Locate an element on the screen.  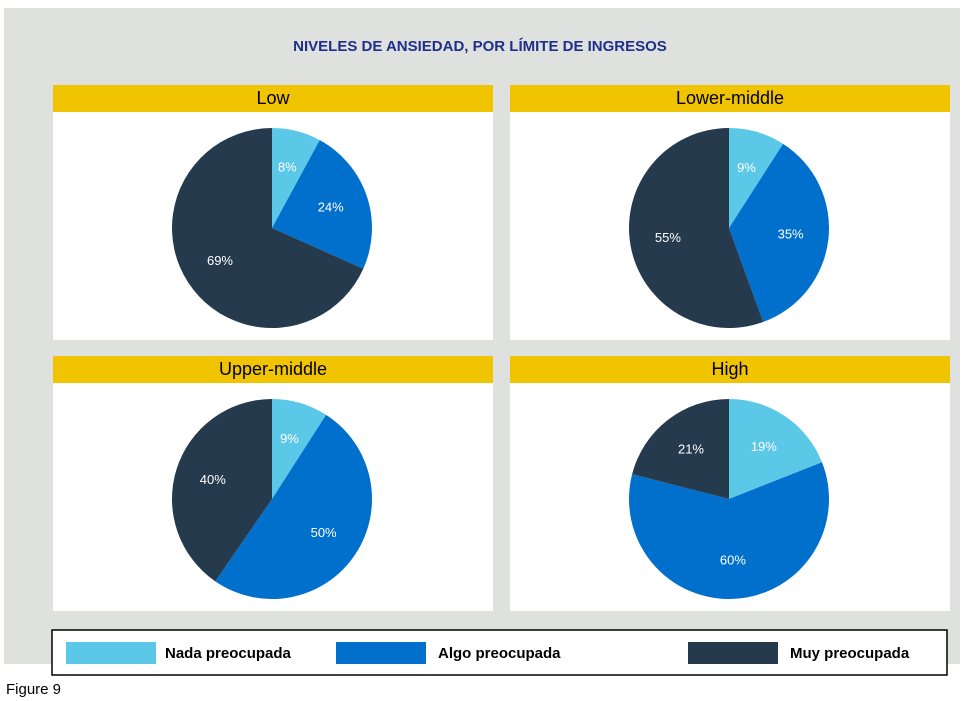
panel-title: High is located at coordinates (729, 369).